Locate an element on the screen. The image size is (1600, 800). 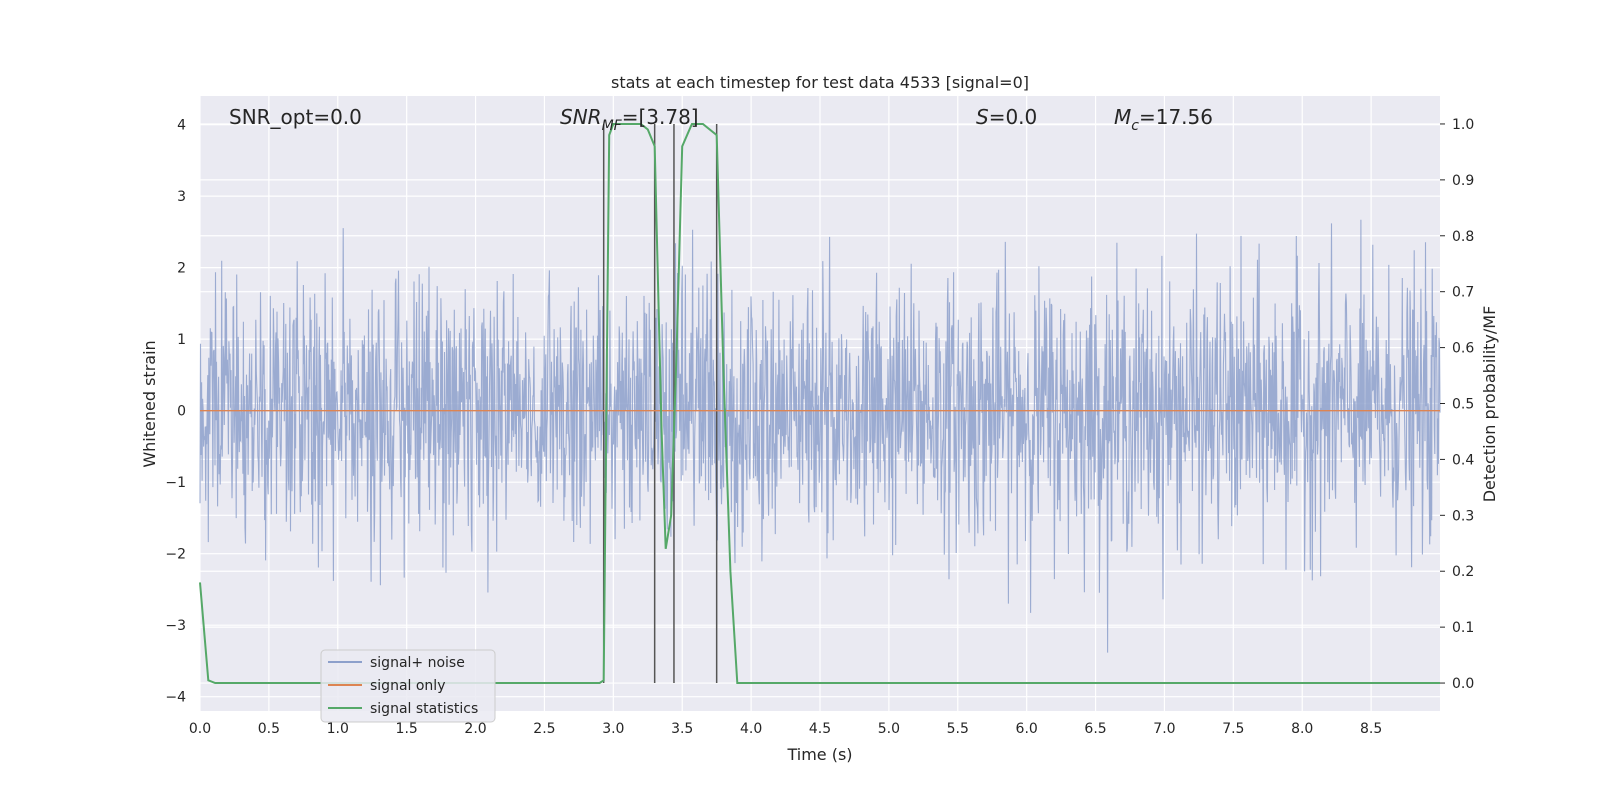
y2-tick-label: 0.6 is located at coordinates (1463, 349).